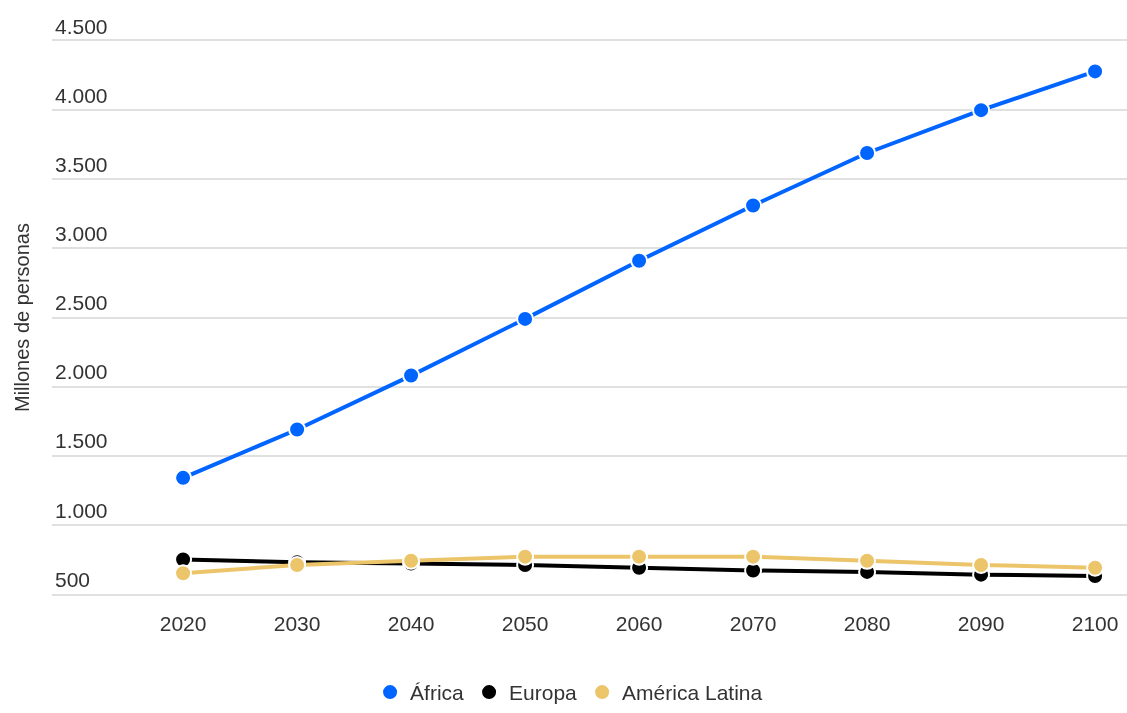  Describe the element at coordinates (525, 624) in the screenshot. I see `x-tick-label: 2050` at that location.